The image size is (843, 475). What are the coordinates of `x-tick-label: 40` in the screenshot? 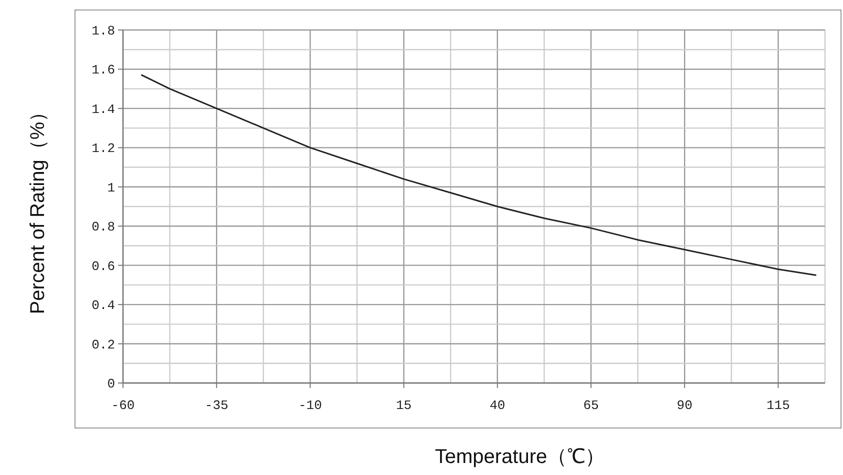 It's located at (498, 405).